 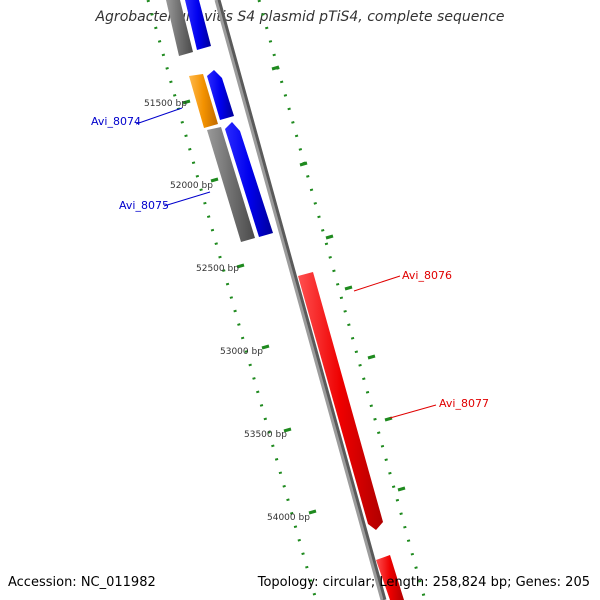 I want to click on scale-label-53500: 53500 bp, so click(x=265, y=435).